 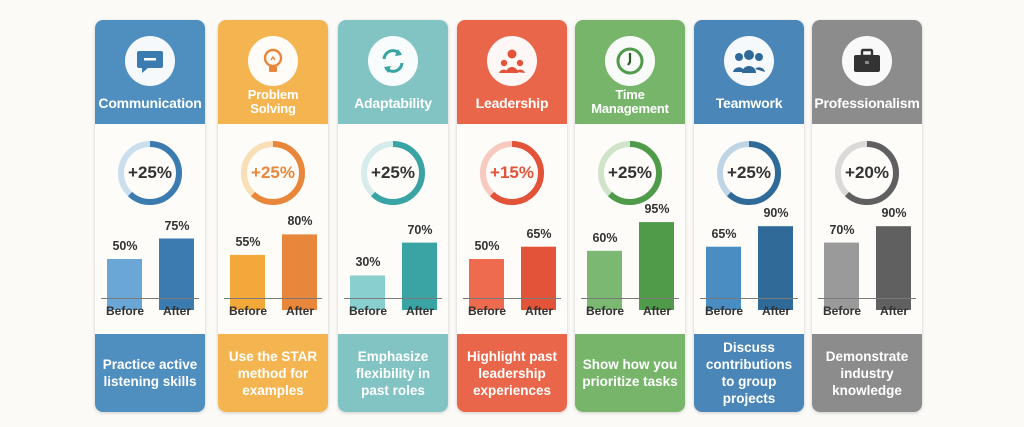 What do you see at coordinates (150, 103) in the screenshot?
I see `card-title: Communication` at bounding box center [150, 103].